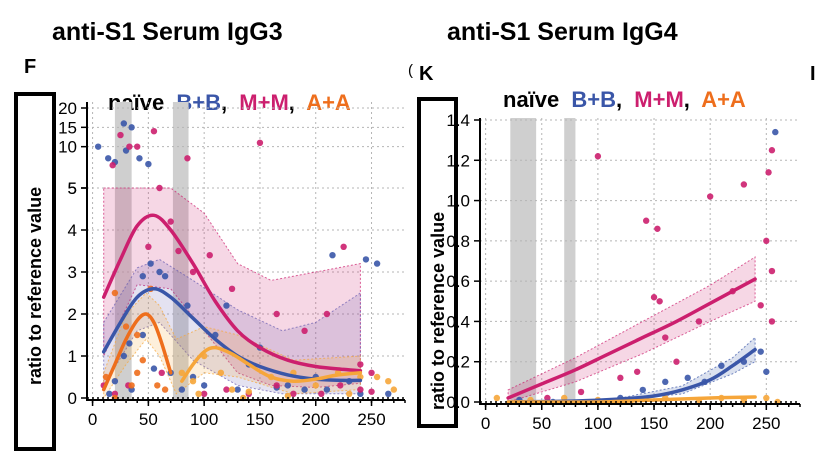 Image resolution: width=824 pixels, height=457 pixels. I want to click on chart2-ytick-label-0: 0.0, so click(458, 402).